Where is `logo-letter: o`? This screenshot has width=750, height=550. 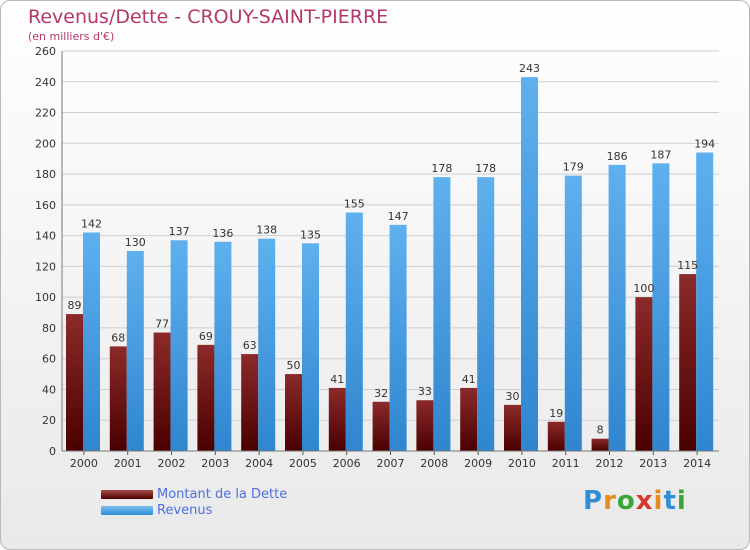
logo-letter: o is located at coordinates (626, 501).